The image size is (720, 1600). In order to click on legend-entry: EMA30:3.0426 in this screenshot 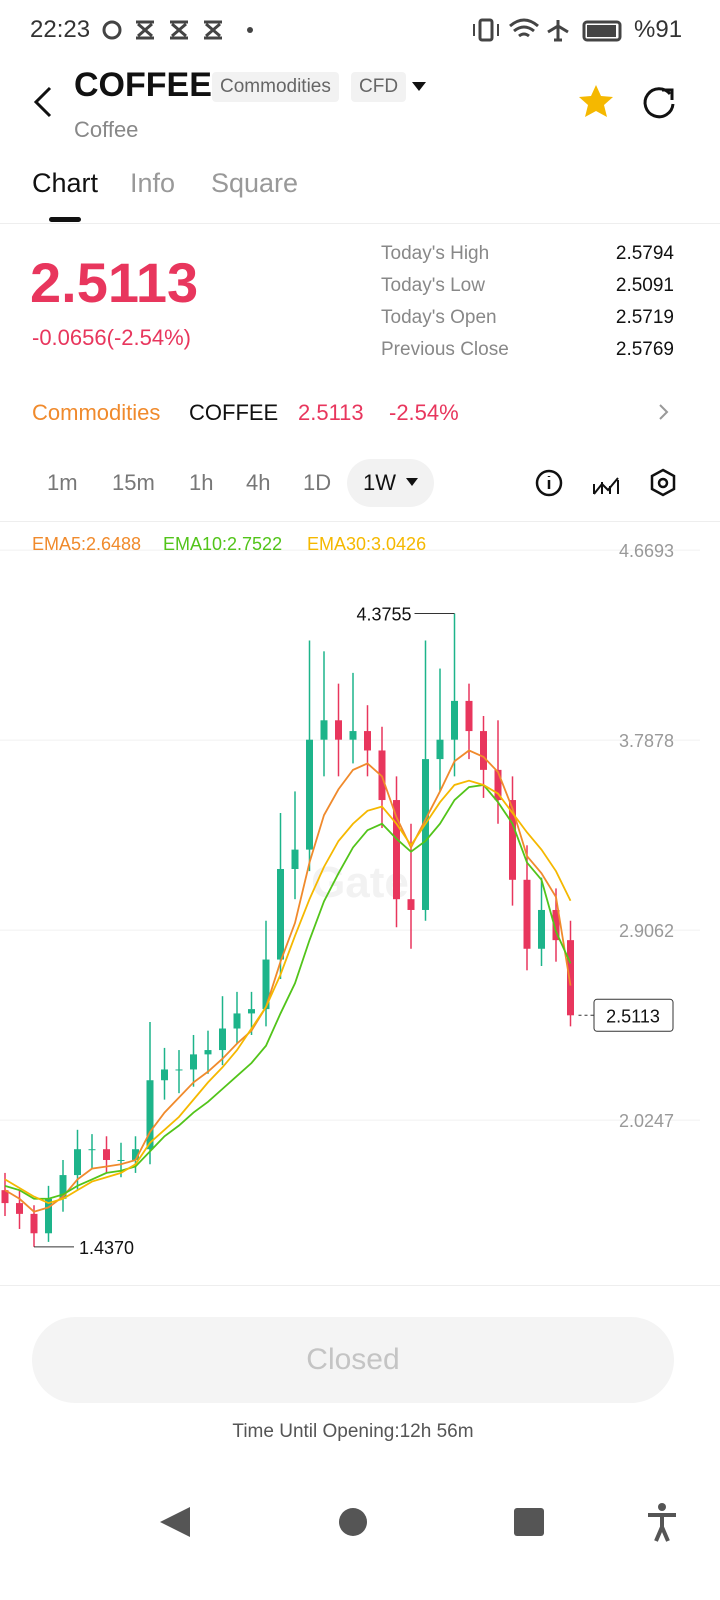, I will do `click(366, 544)`.